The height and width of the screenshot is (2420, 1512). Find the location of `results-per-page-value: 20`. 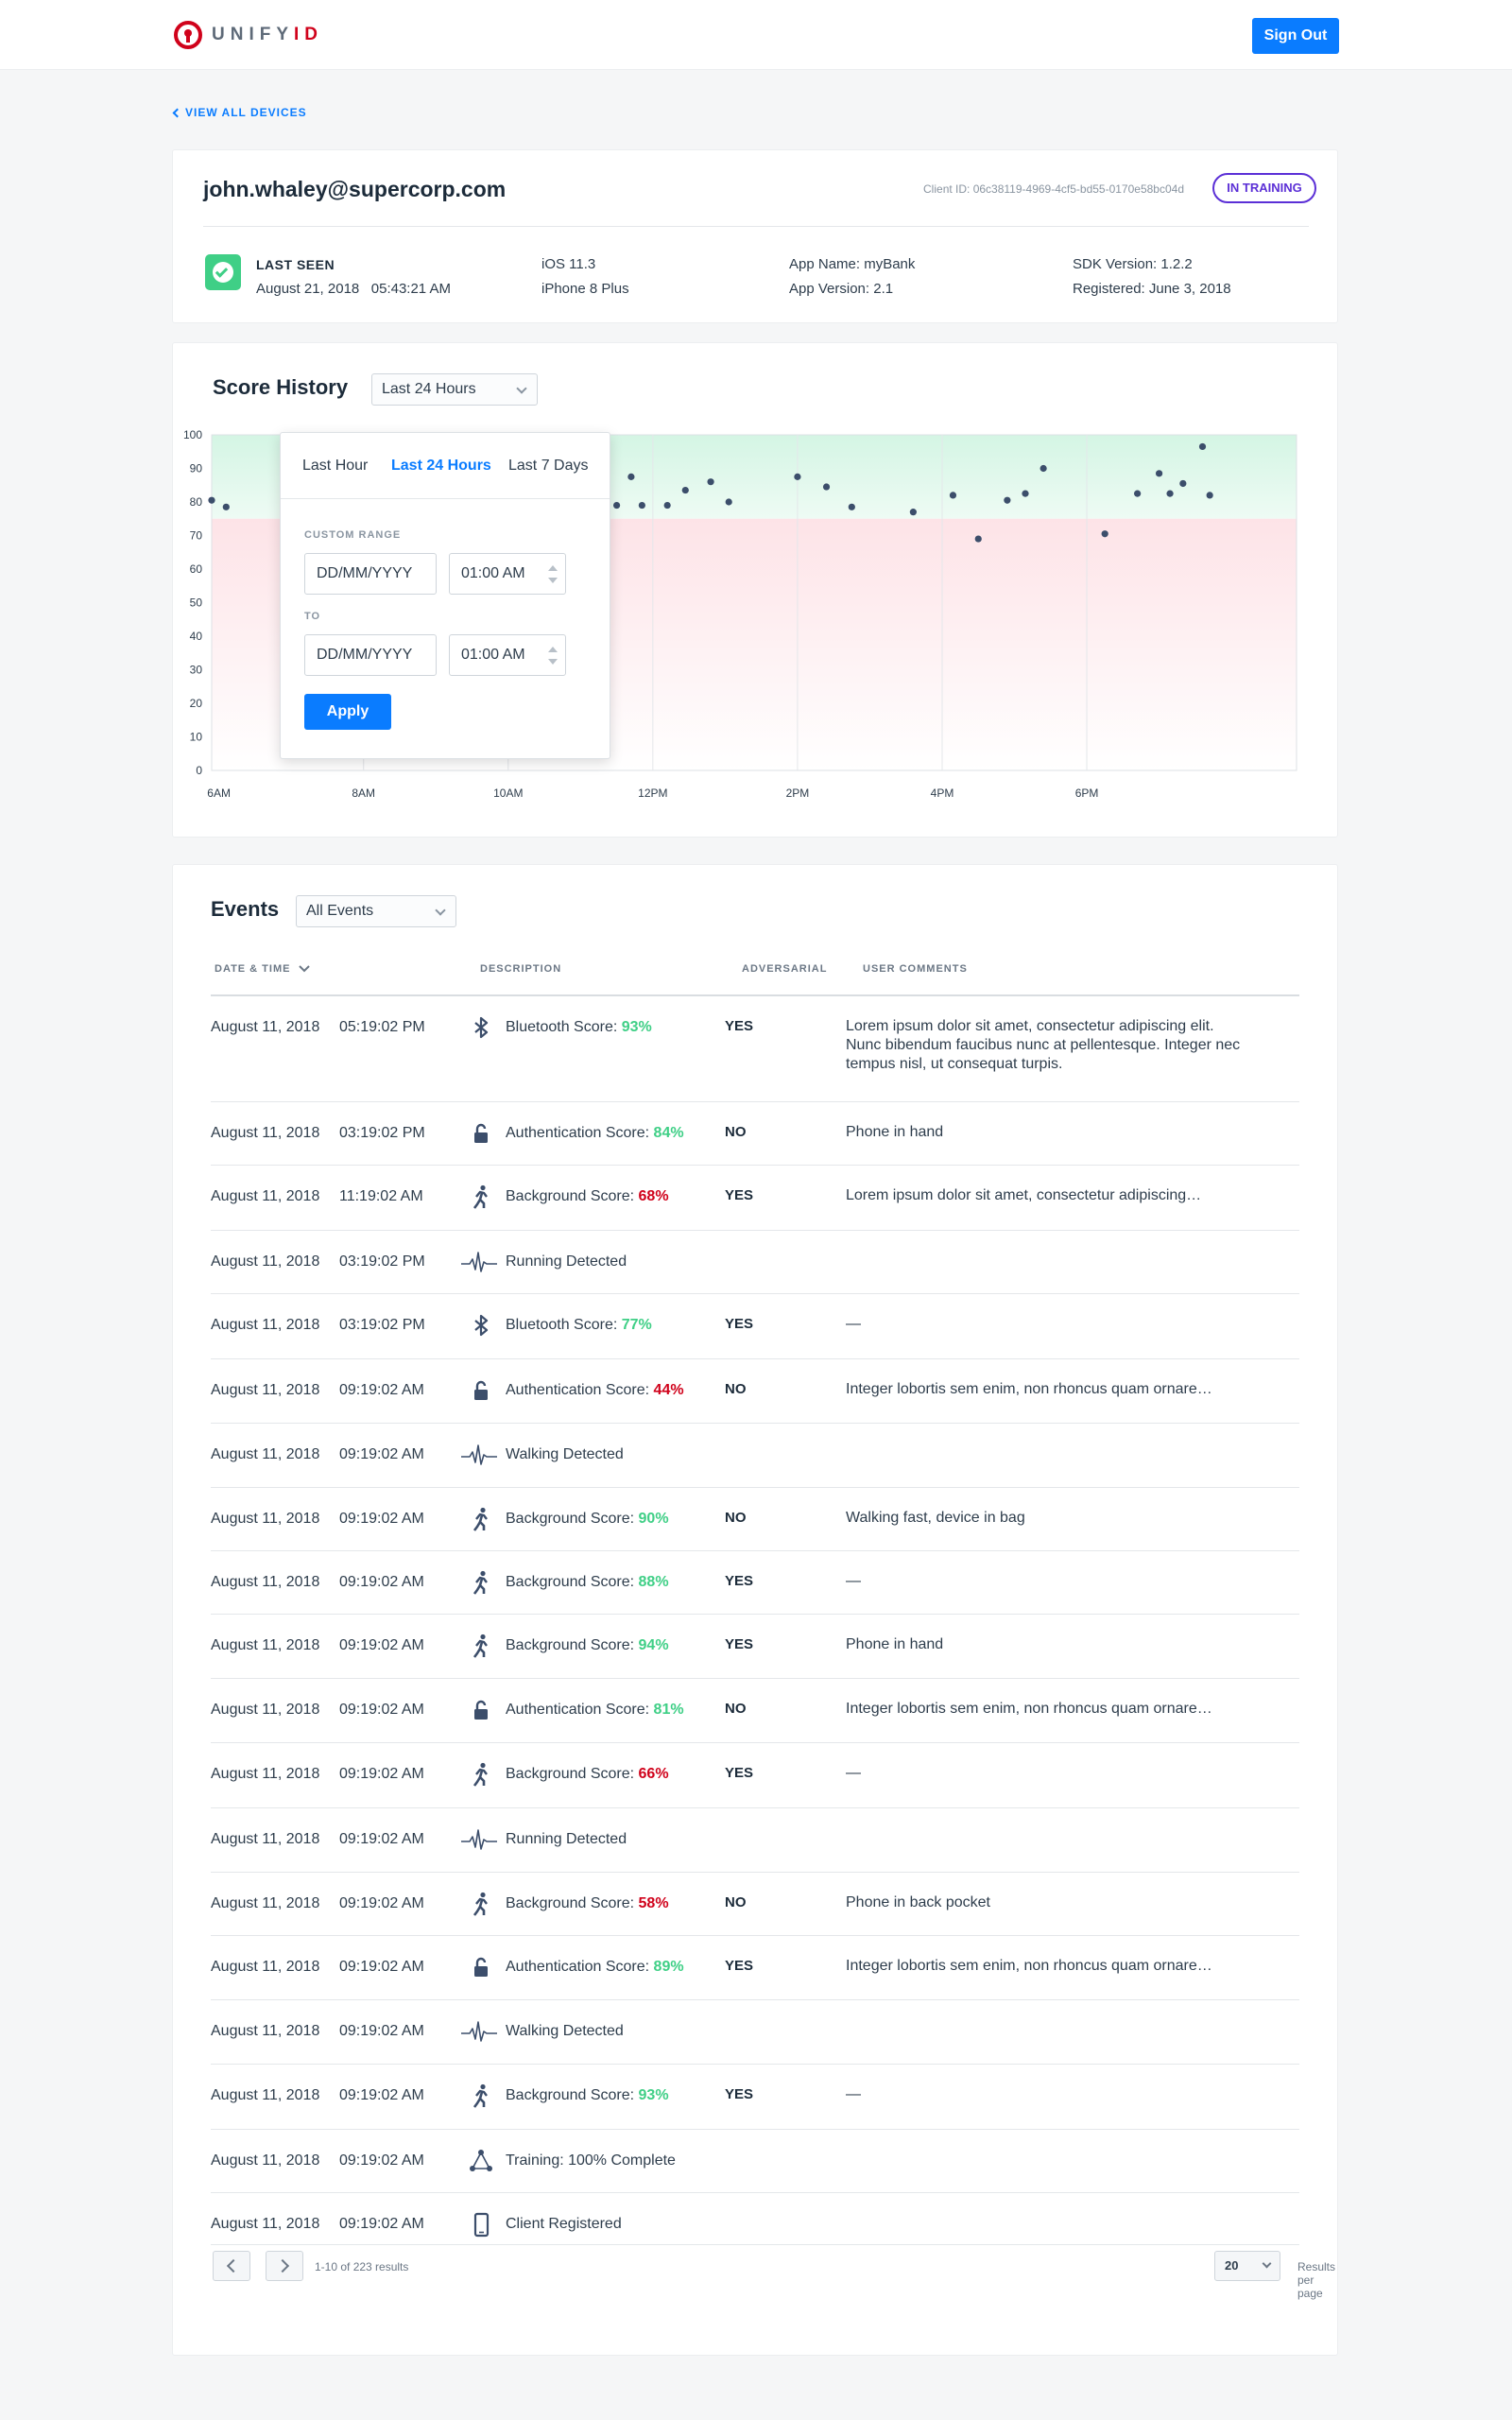

results-per-page-value: 20 is located at coordinates (1232, 2266).